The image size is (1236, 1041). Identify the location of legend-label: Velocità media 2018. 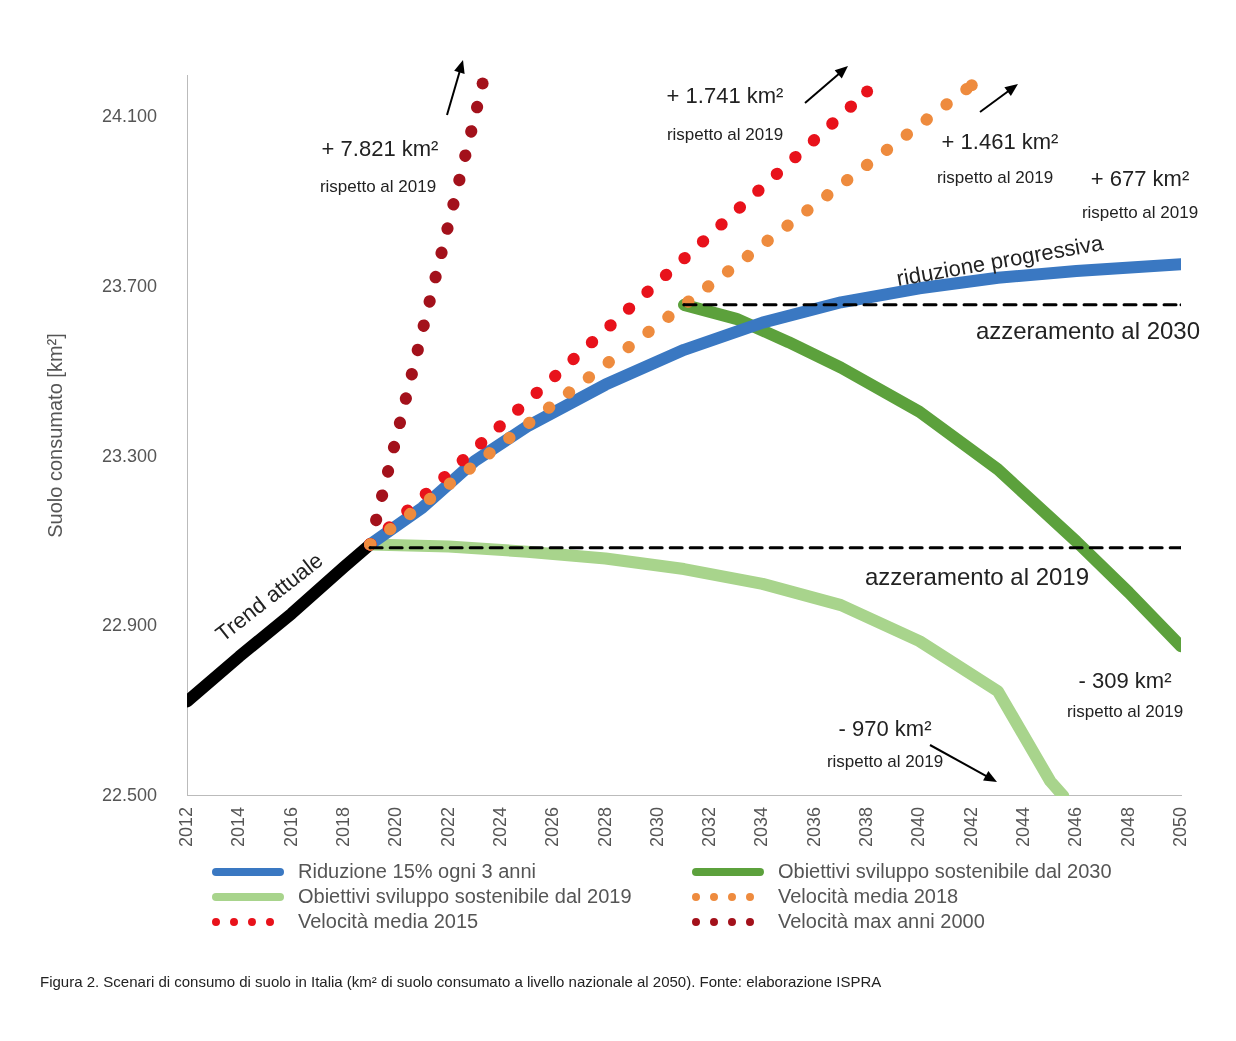
(868, 896).